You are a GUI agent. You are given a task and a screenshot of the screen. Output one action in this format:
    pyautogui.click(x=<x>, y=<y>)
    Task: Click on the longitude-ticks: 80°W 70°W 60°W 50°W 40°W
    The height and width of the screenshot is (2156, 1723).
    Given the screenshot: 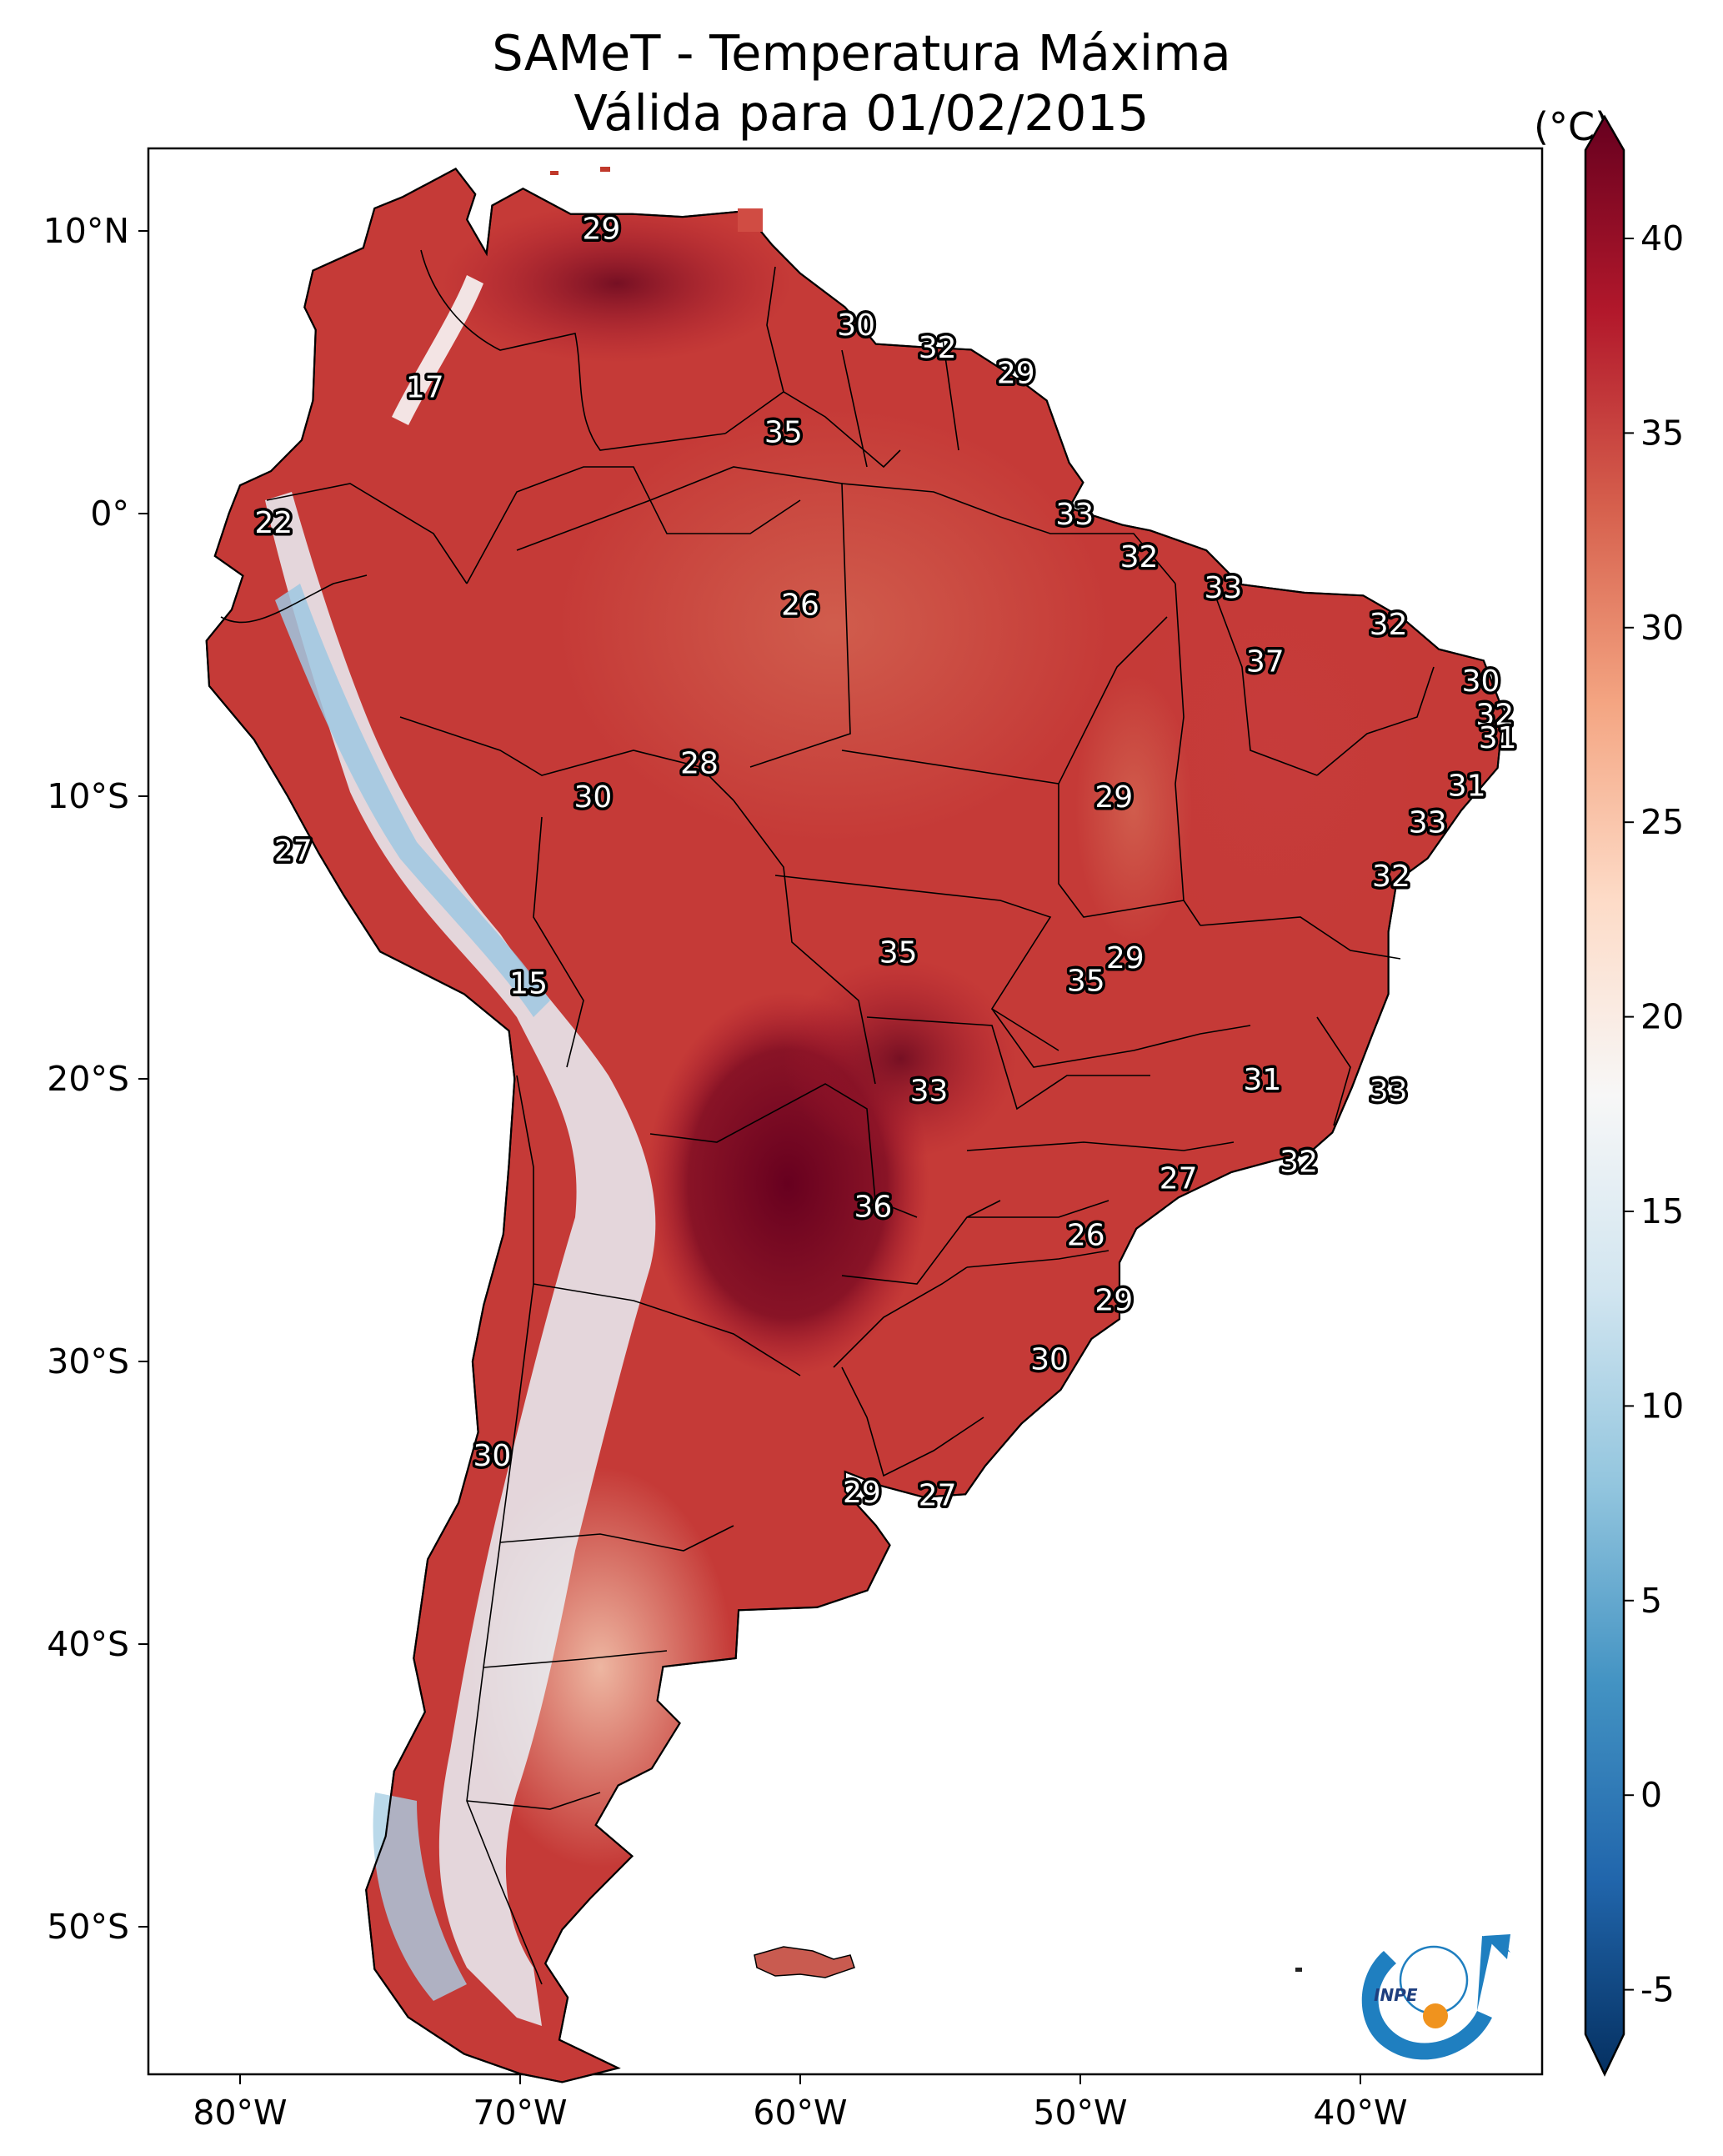 What is the action you would take?
    pyautogui.click(x=800, y=2103)
    